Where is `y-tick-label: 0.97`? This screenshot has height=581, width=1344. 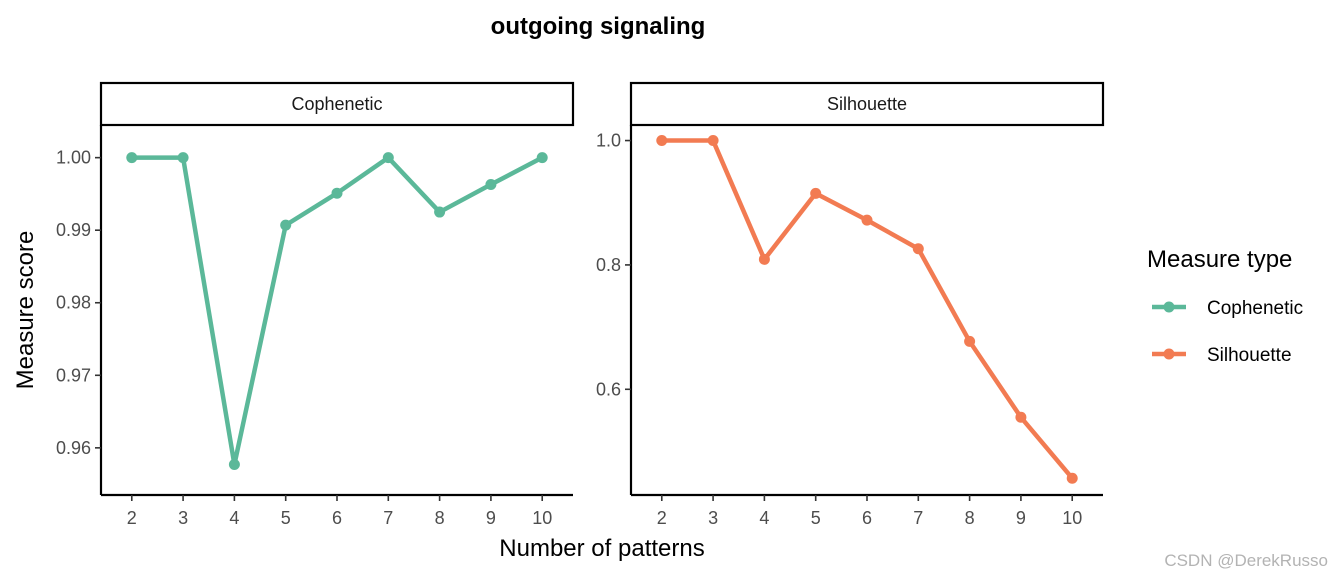 y-tick-label: 0.97 is located at coordinates (73, 375).